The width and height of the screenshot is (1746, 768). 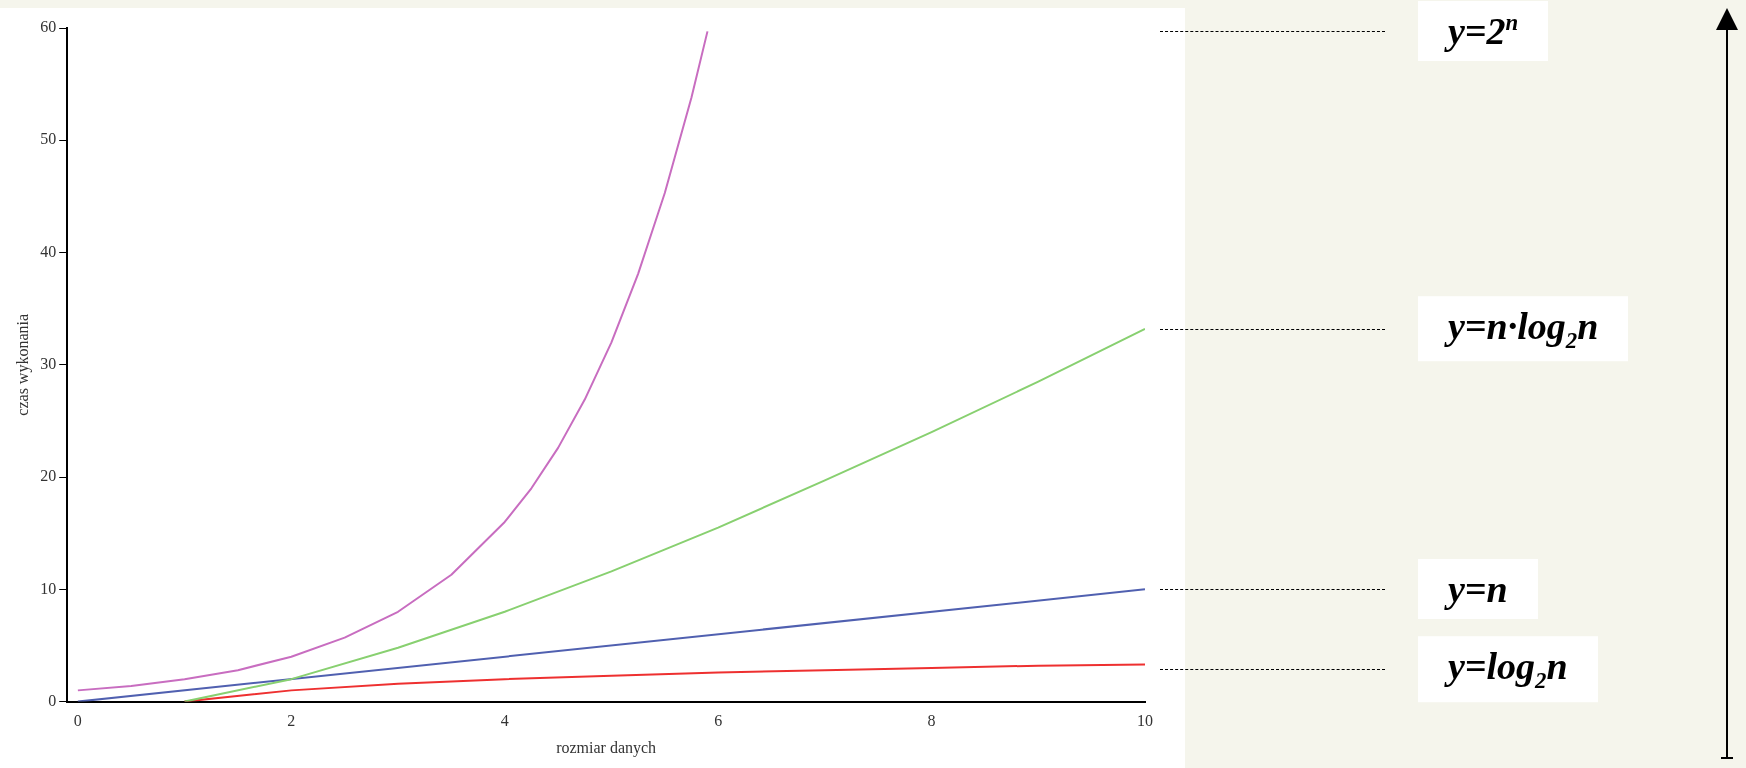 What do you see at coordinates (1145, 721) in the screenshot?
I see `x-tick-label: 10` at bounding box center [1145, 721].